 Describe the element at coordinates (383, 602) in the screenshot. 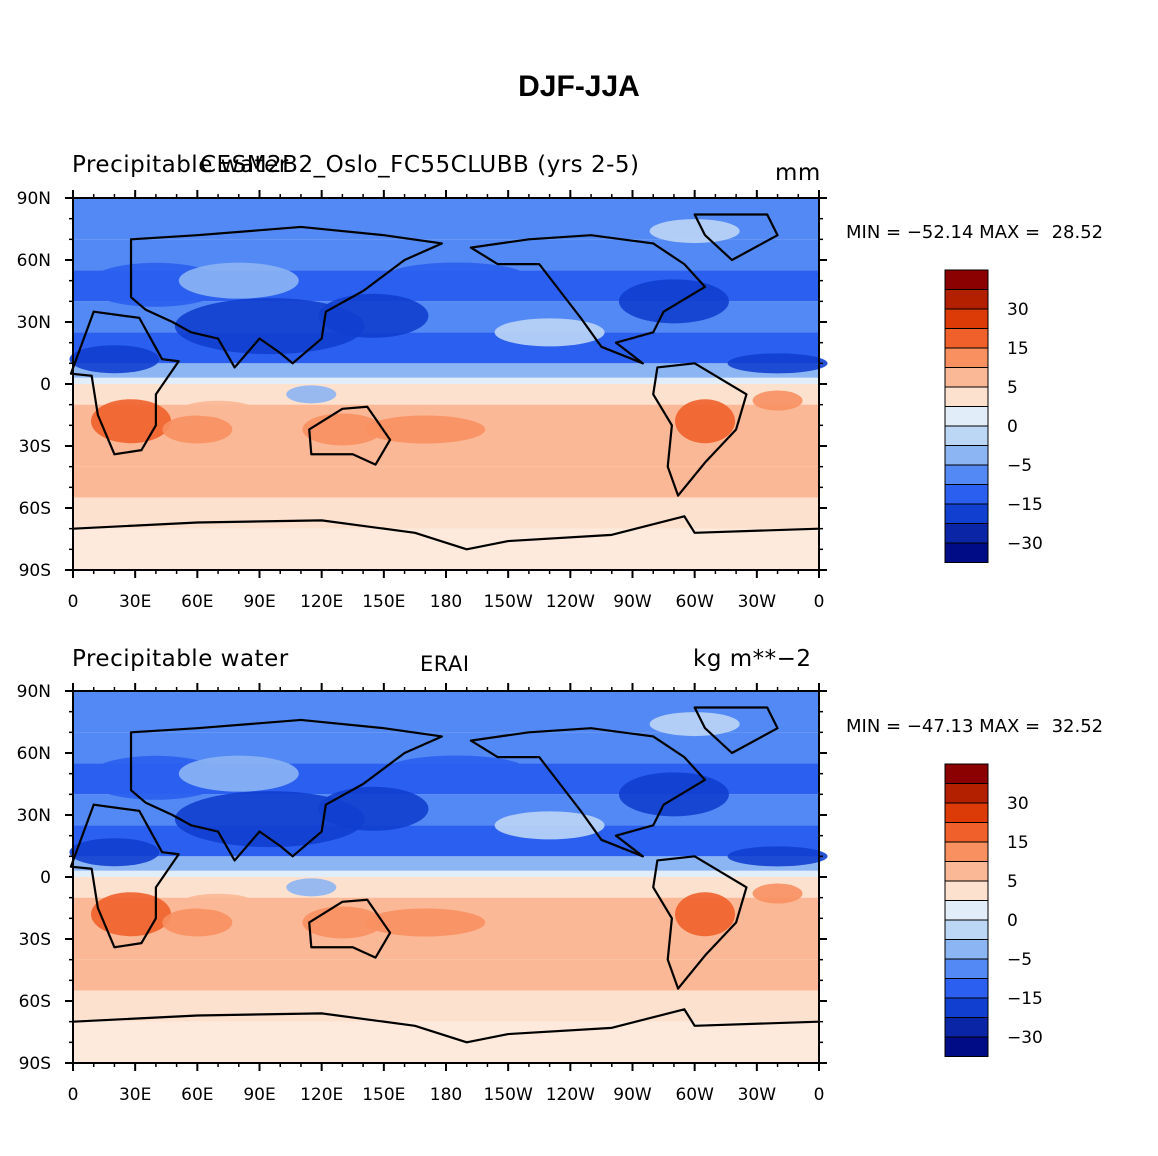

I see `lon-label: 150E` at that location.